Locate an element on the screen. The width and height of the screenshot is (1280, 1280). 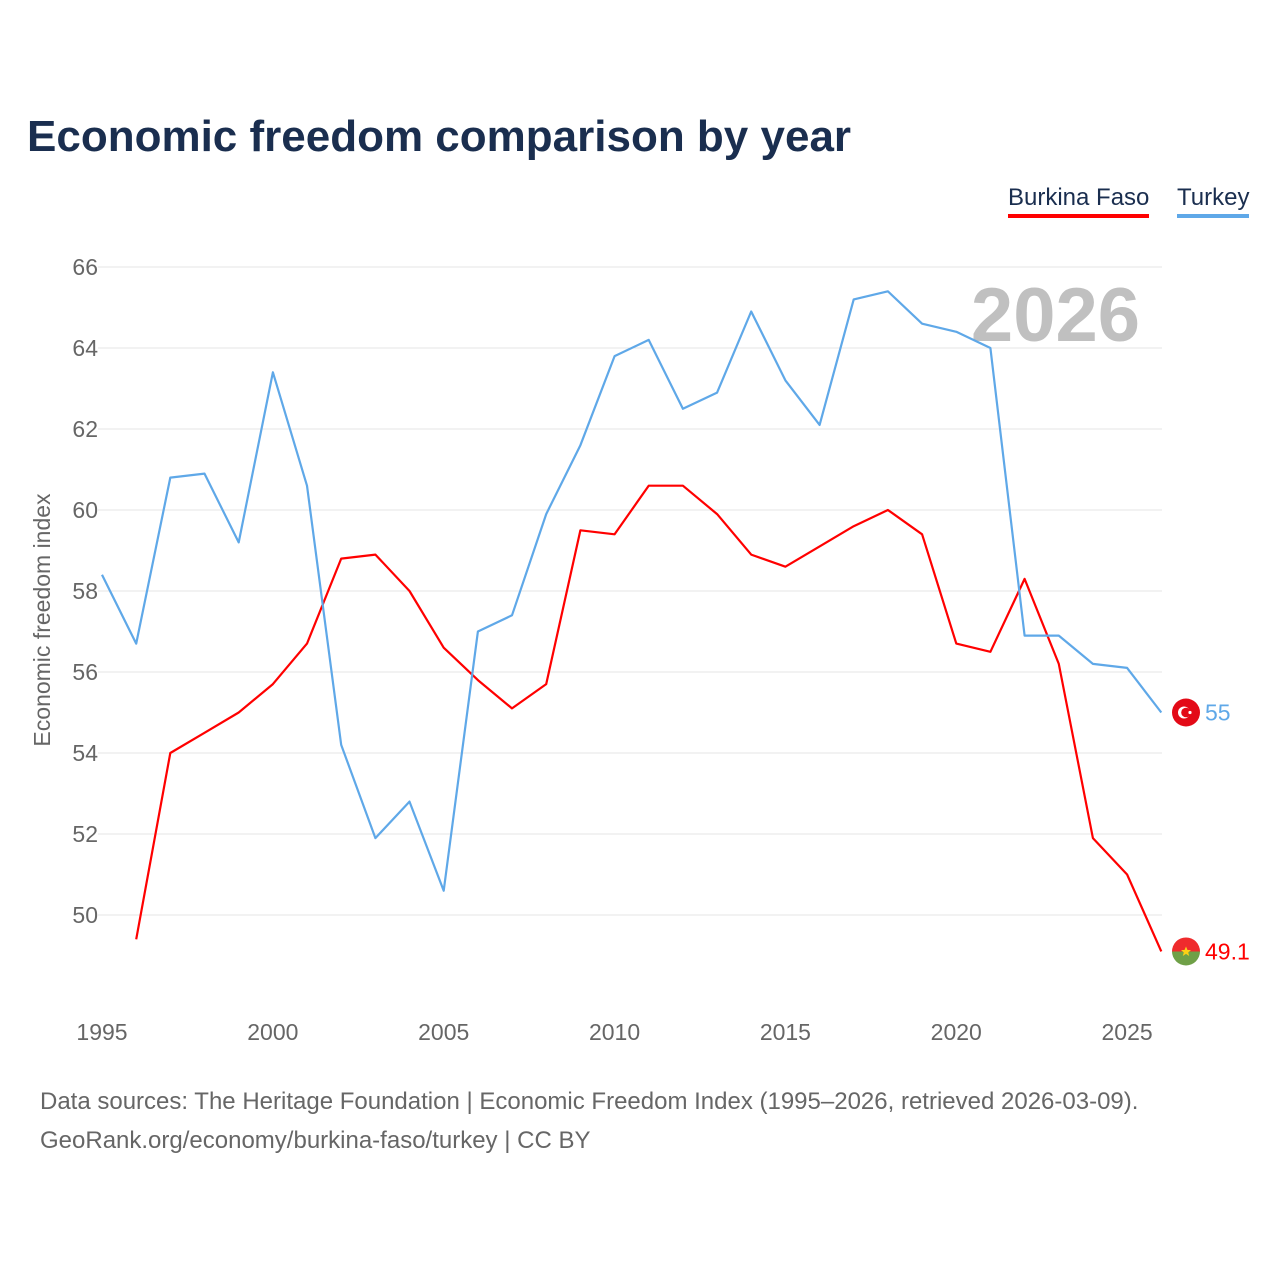
y-tick-label: 62 is located at coordinates (85, 429).